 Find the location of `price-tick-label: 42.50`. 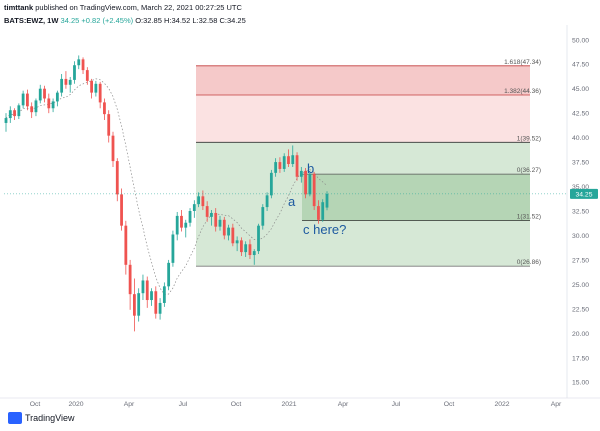

price-tick-label: 42.50 is located at coordinates (580, 114).